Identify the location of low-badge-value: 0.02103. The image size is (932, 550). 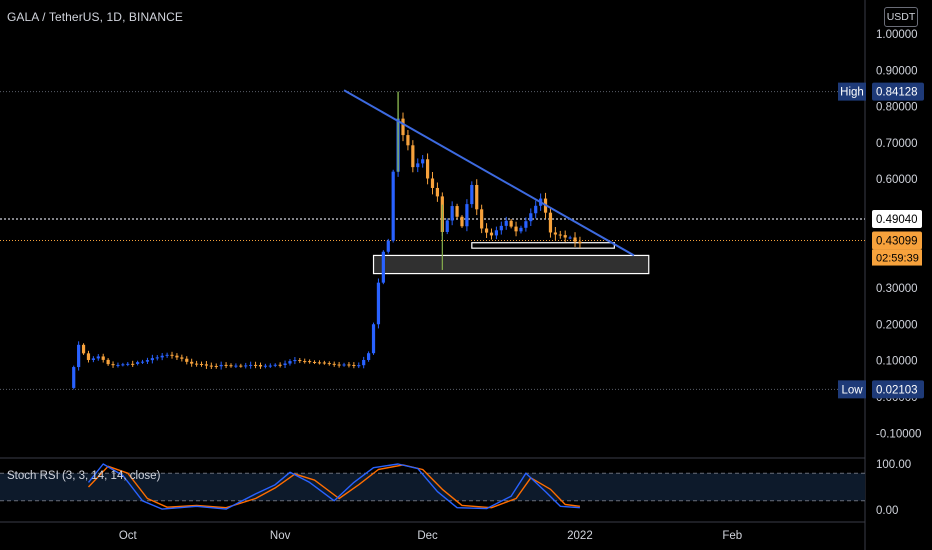
(897, 390).